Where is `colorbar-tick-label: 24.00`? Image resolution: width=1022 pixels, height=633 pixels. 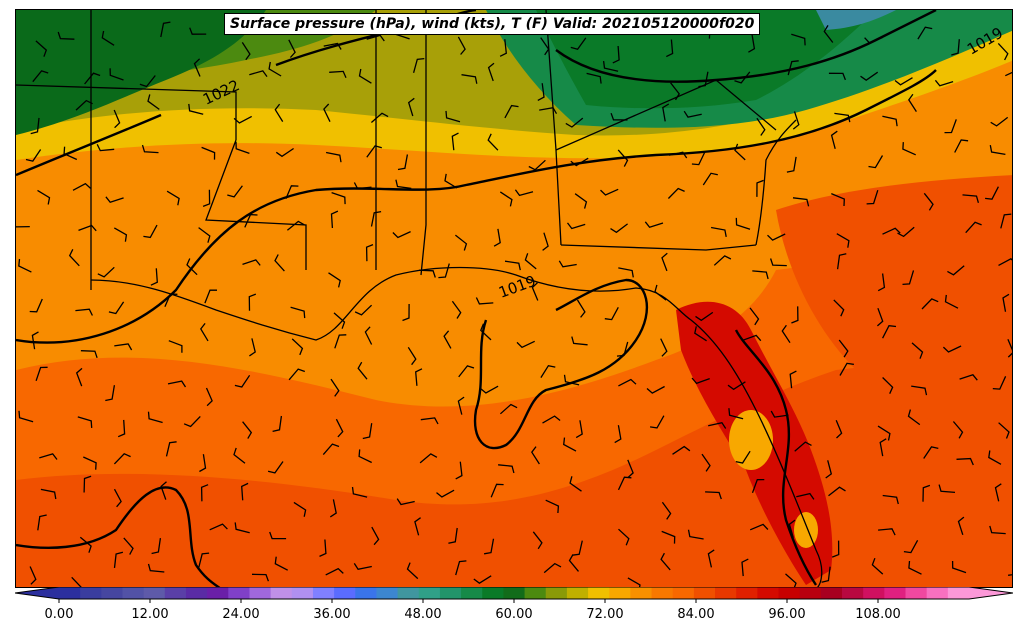 colorbar-tick-label: 24.00 is located at coordinates (241, 614).